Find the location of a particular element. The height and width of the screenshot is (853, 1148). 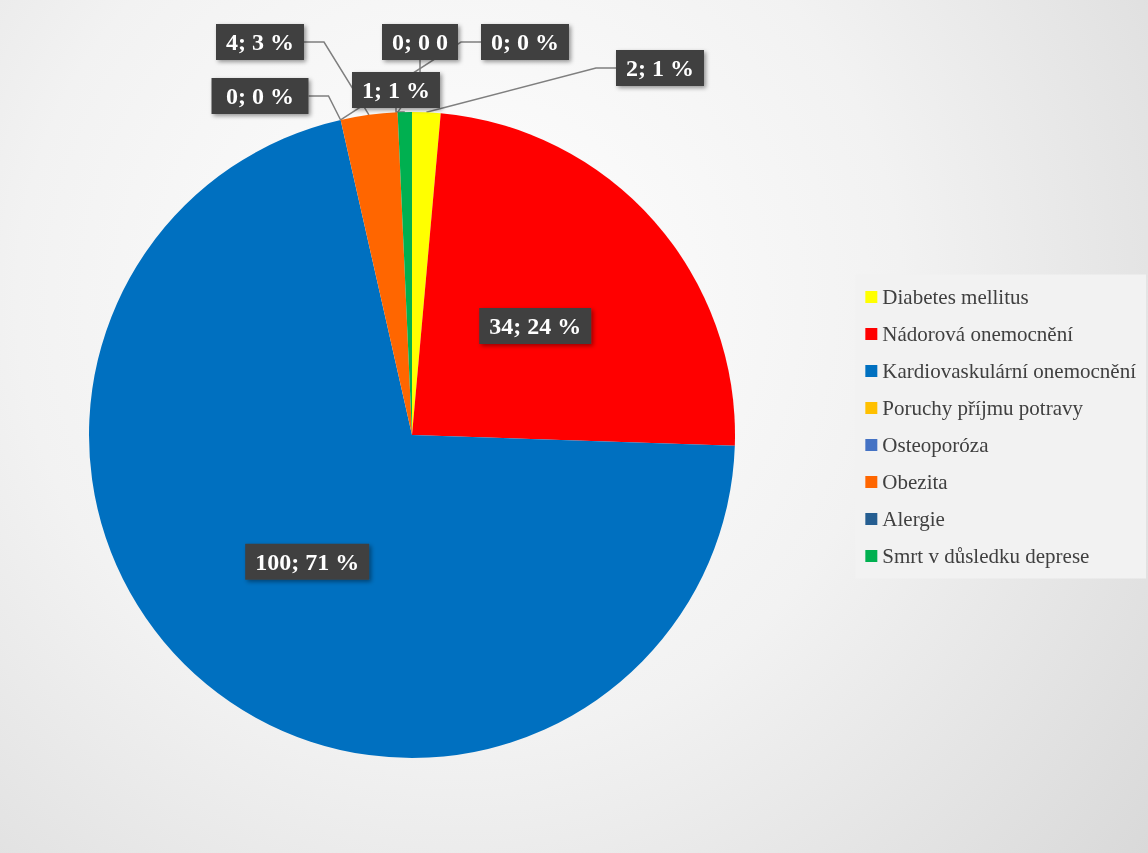

legend-label: Alergie is located at coordinates (913, 519).